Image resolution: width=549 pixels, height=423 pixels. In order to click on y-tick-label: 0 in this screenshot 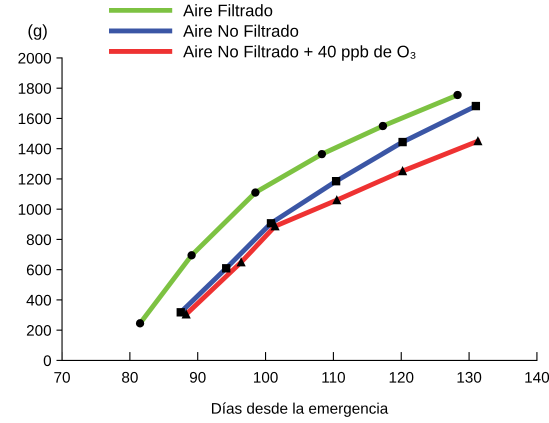, I will do `click(48, 360)`.